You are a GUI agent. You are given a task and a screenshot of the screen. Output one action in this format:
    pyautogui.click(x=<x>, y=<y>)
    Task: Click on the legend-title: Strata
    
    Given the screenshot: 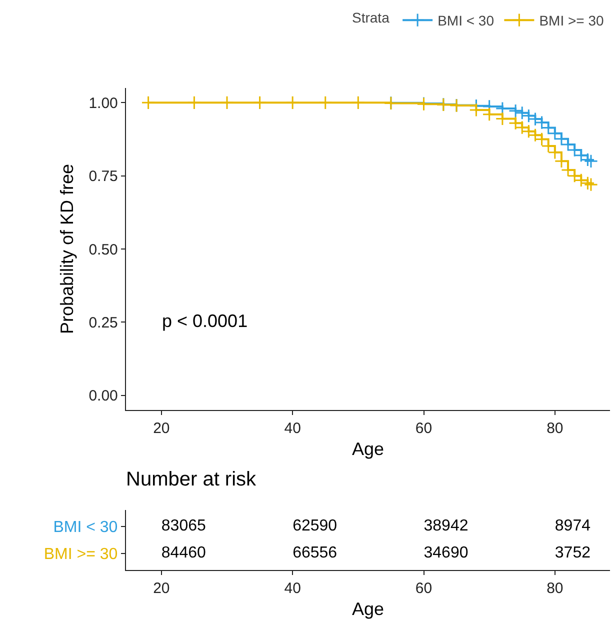 What is the action you would take?
    pyautogui.click(x=371, y=18)
    